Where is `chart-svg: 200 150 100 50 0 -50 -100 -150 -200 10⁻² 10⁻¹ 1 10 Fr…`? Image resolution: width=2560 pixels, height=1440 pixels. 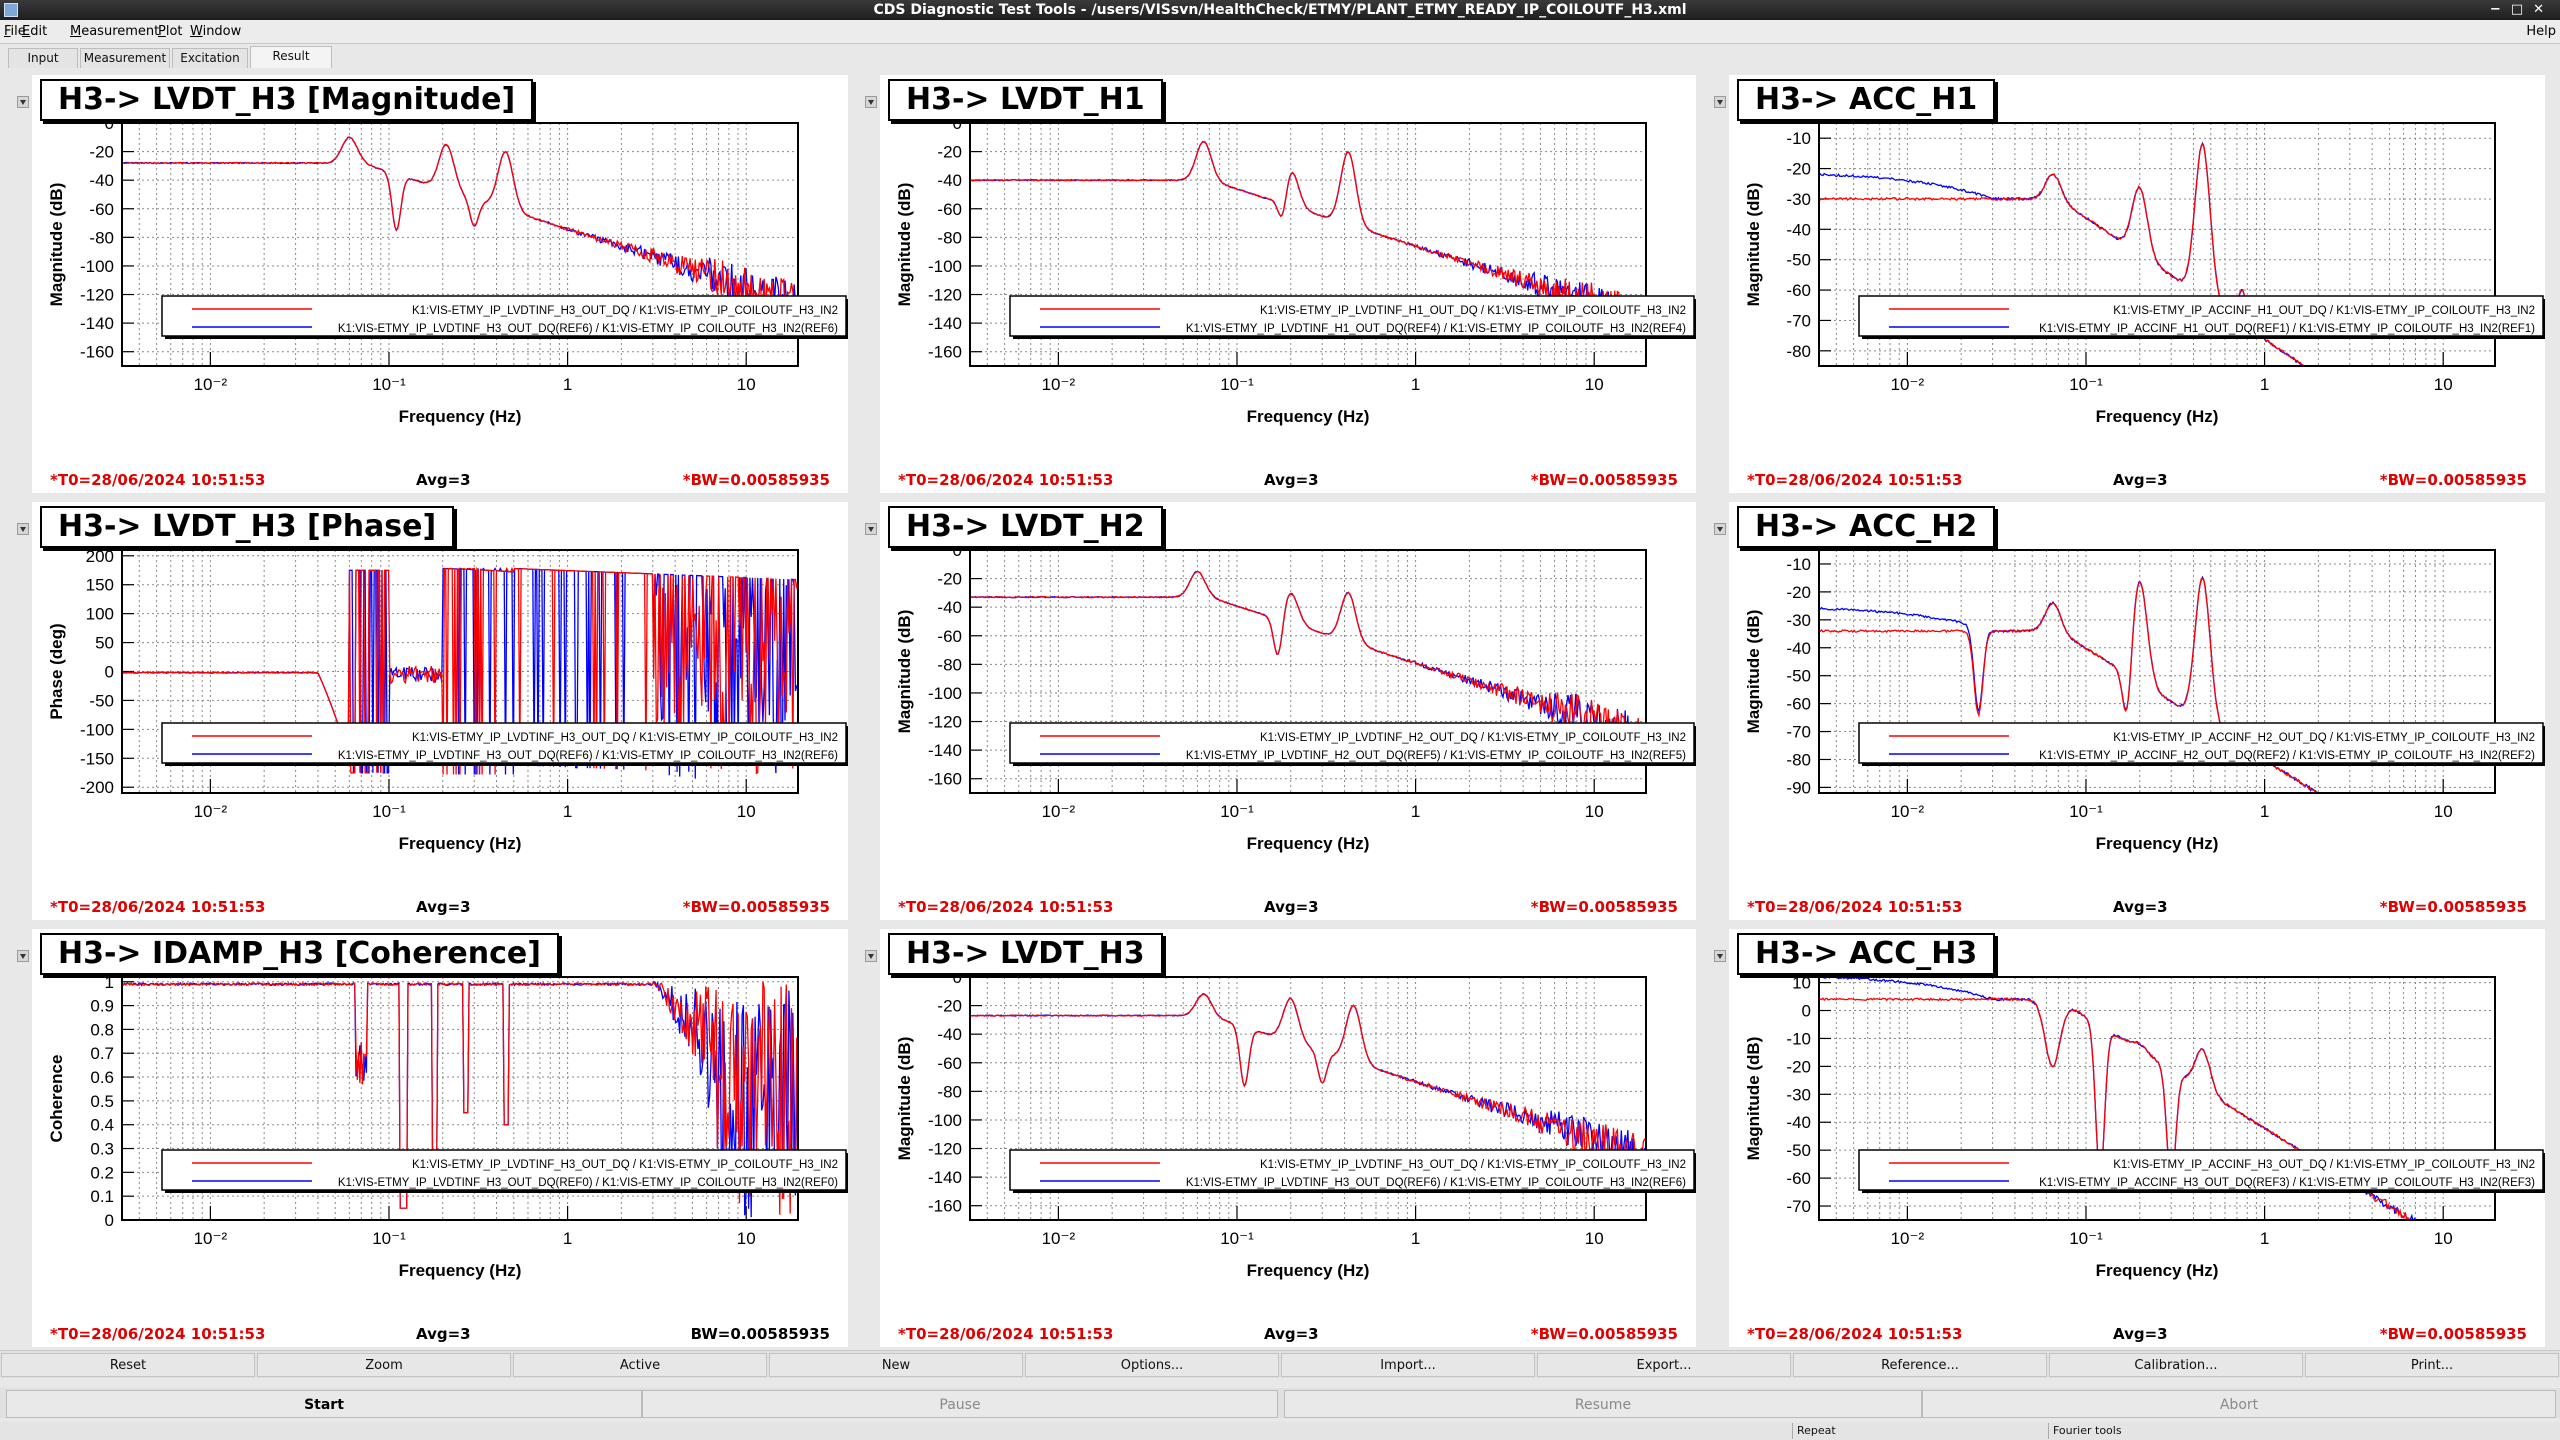
chart-svg: 200 150 100 50 0 -50 -100 -150 -200 10⁻² 10⁻¹ 1 10 Fr… is located at coordinates (440, 711).